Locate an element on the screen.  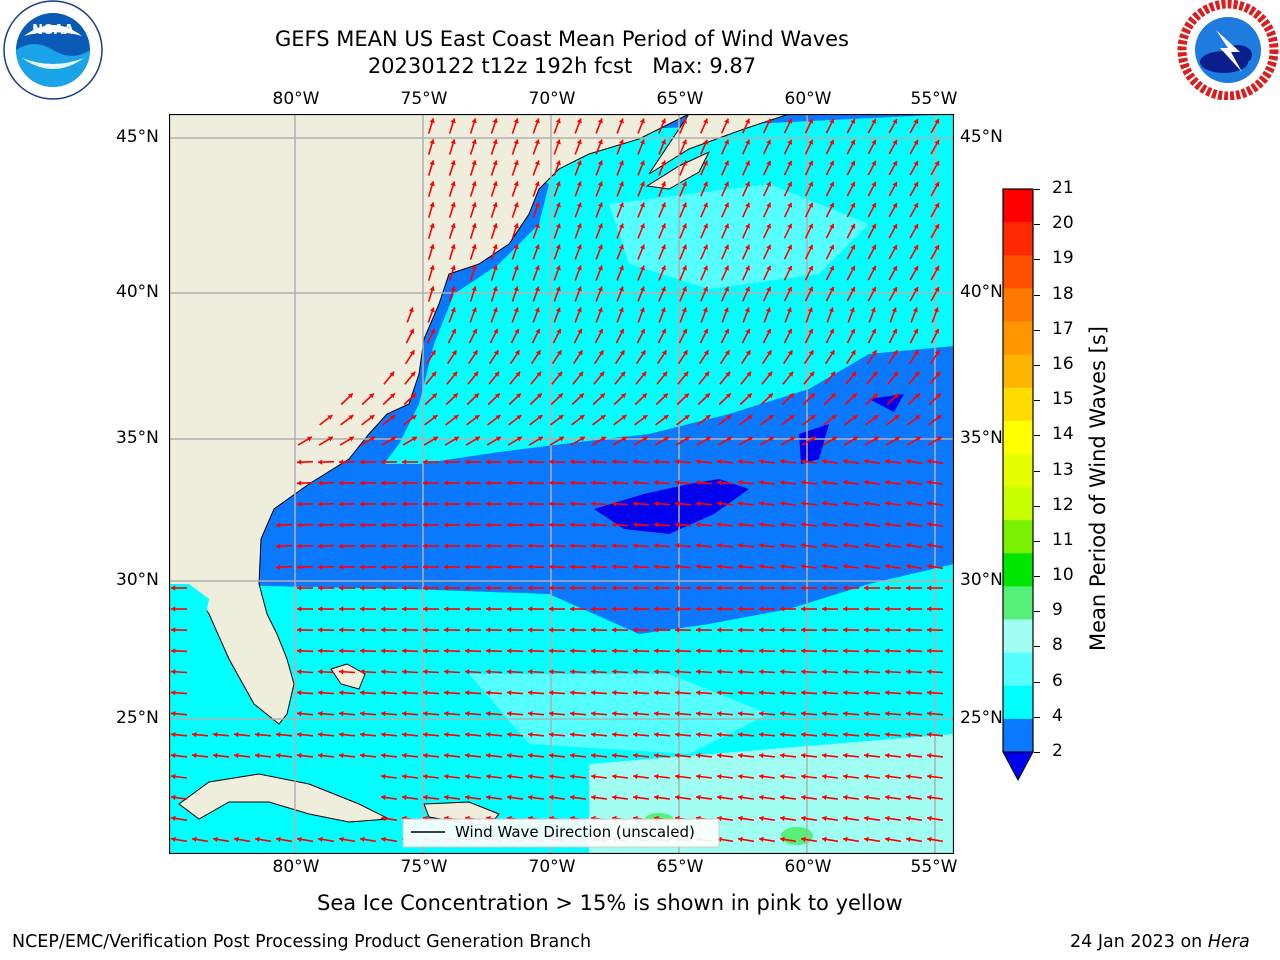
colorbar-extend-triangle is located at coordinates (1018, 766).